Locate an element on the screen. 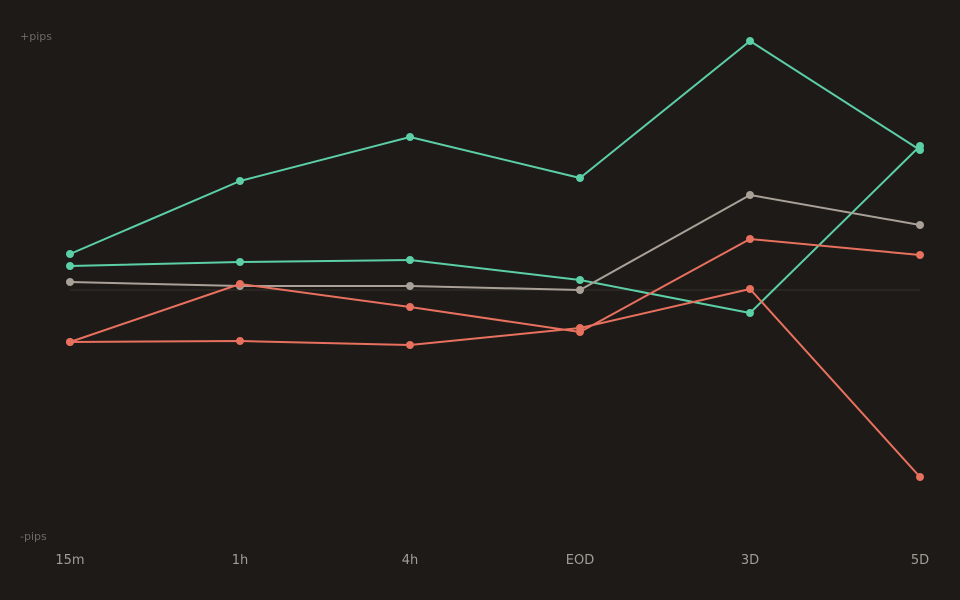  y-axis-top-label: +pips is located at coordinates (36, 36).